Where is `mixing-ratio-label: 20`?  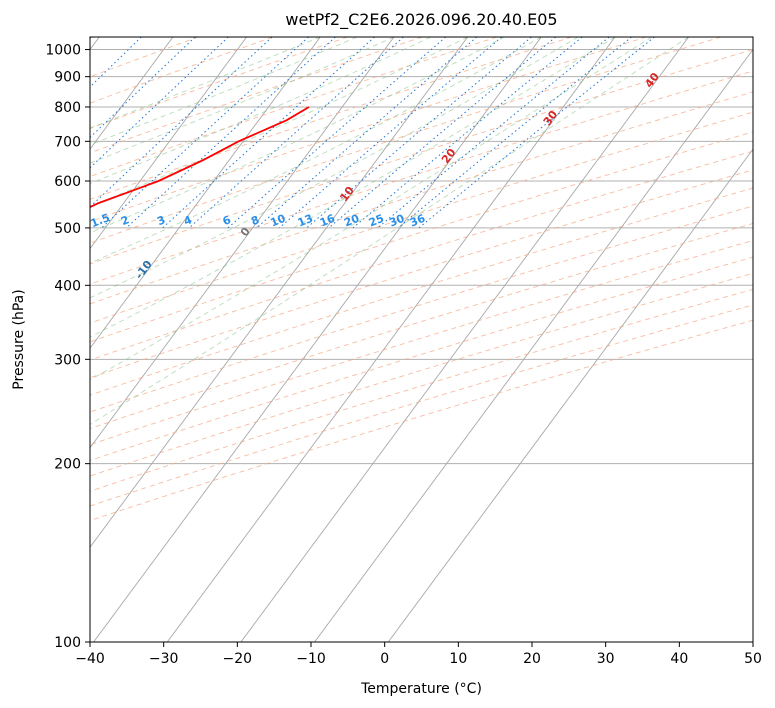
mixing-ratio-label: 20 is located at coordinates (351, 221).